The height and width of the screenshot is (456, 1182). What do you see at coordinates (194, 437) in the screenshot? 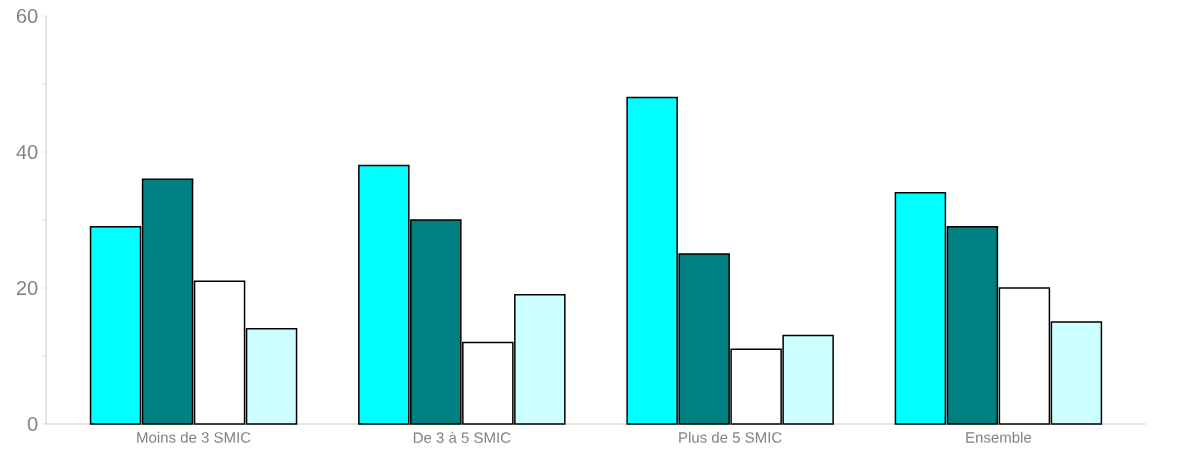
I see `x-tick-label: Moins de 3 SMIC` at bounding box center [194, 437].